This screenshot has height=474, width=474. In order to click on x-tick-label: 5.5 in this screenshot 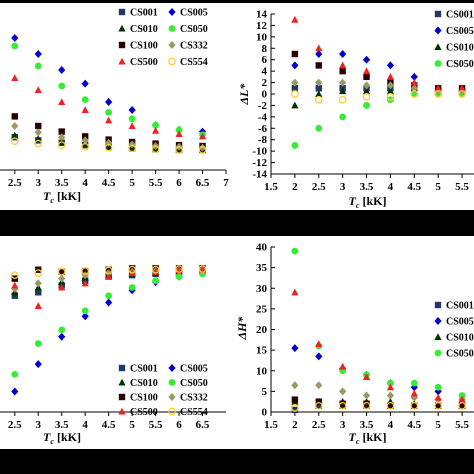, I will do `click(462, 425)`.